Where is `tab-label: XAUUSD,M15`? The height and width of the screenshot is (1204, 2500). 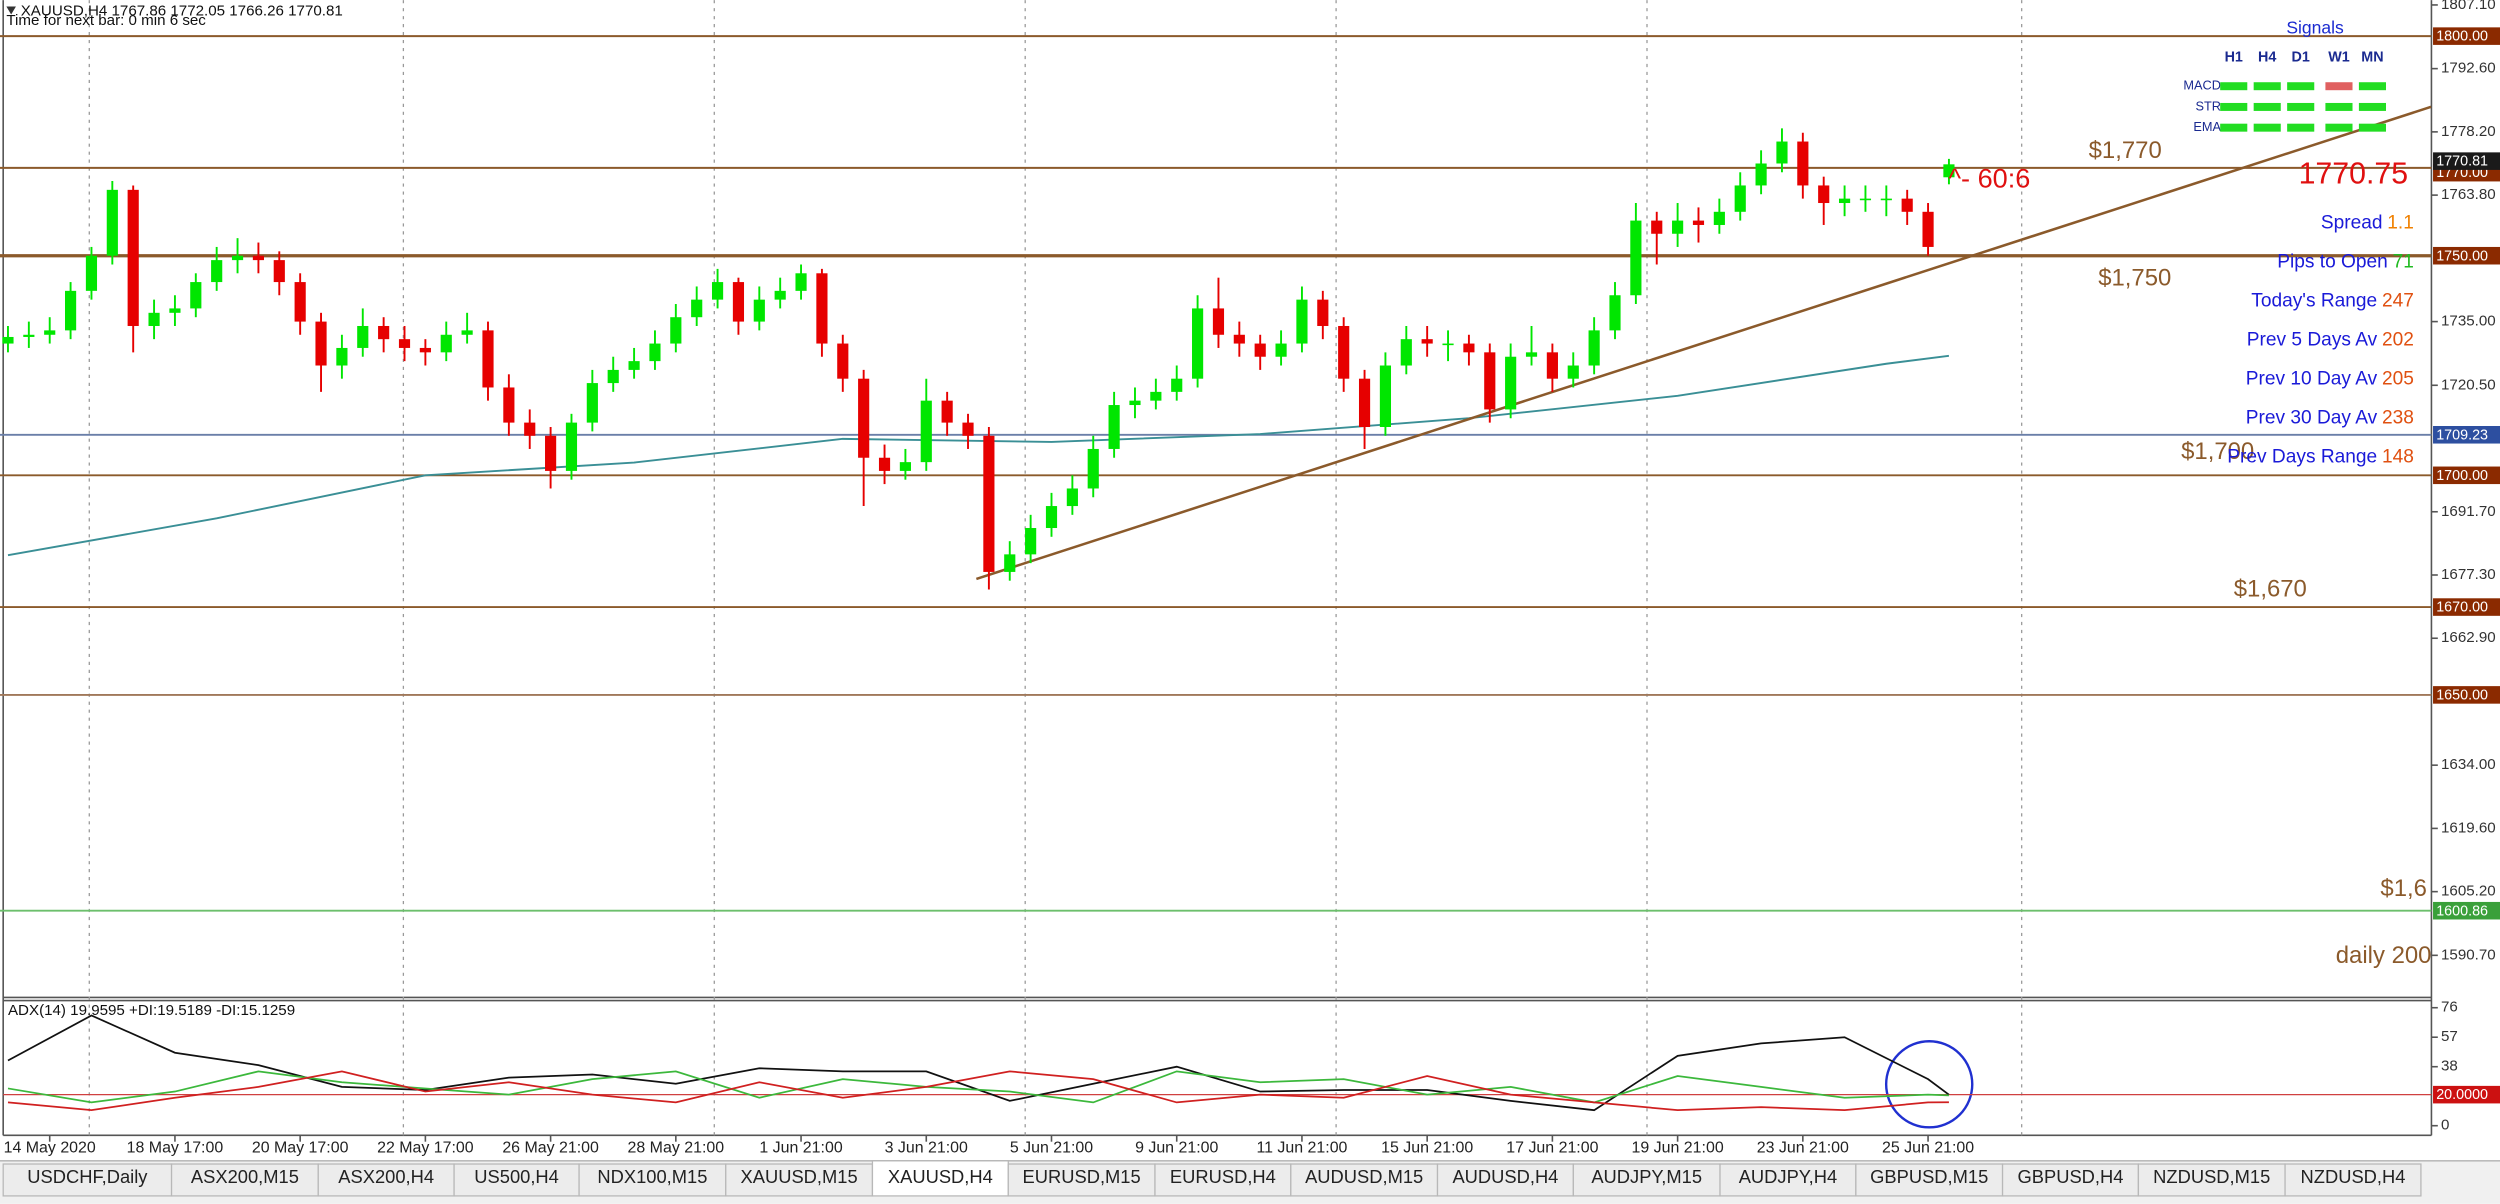 tab-label: XAUUSD,M15 is located at coordinates (799, 1176).